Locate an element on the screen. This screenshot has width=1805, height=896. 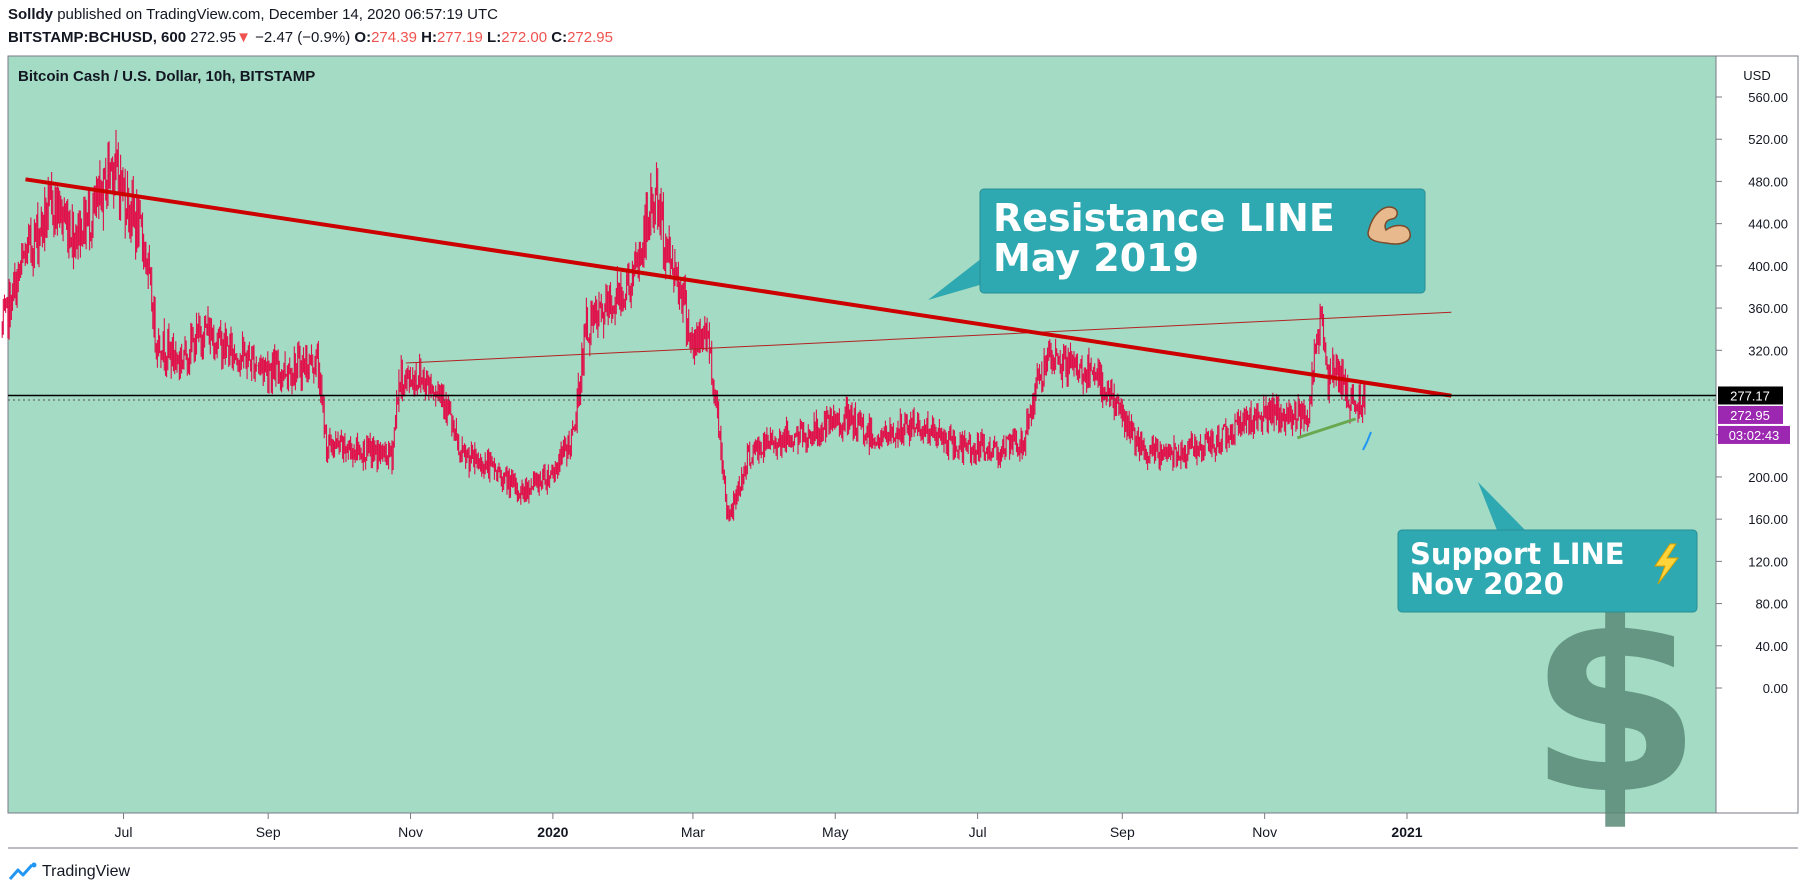
last-price-tag is located at coordinates (1750, 395).